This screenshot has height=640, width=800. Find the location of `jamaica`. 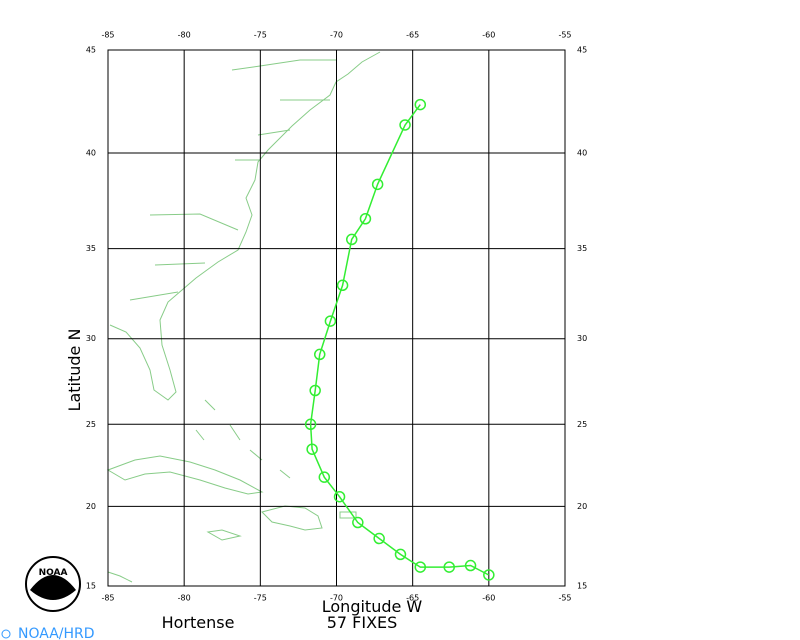

jamaica is located at coordinates (224, 535).